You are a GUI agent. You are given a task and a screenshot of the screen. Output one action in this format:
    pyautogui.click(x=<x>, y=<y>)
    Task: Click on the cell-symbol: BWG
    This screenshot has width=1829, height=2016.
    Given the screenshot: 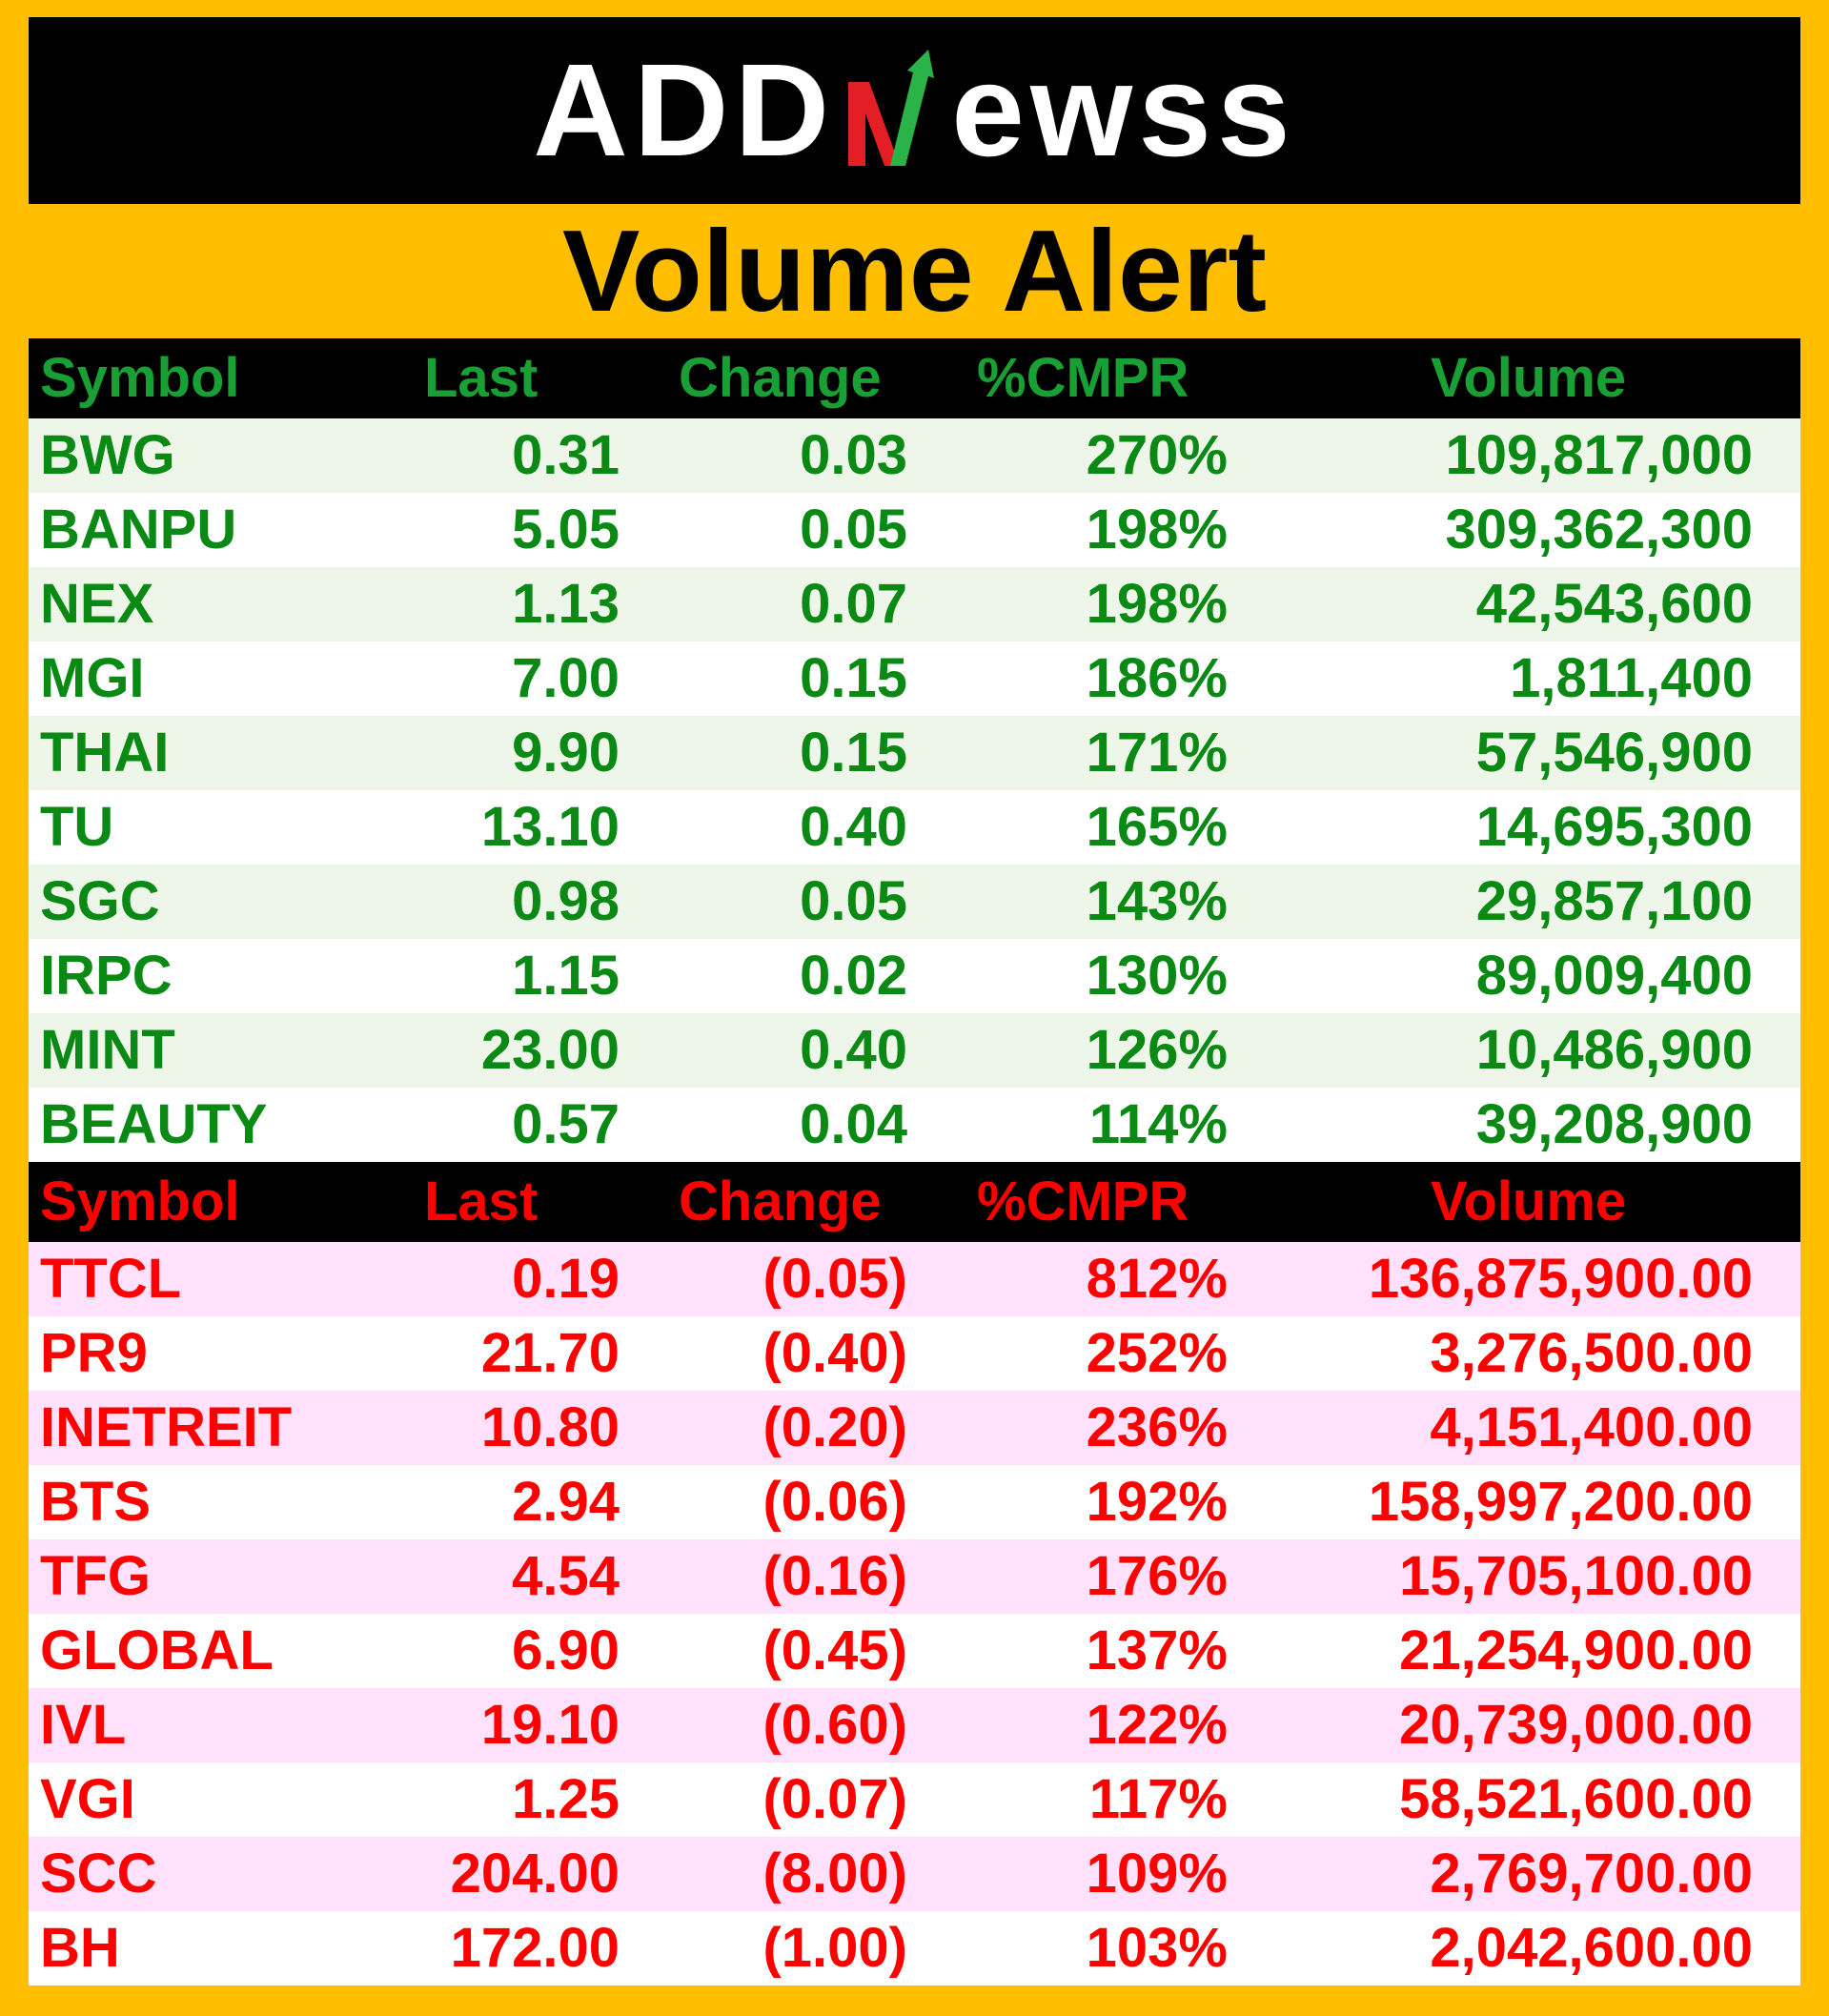 What is the action you would take?
    pyautogui.click(x=107, y=455)
    